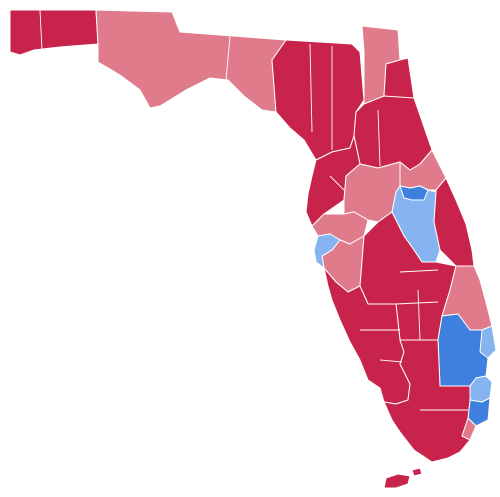 This screenshot has height=497, width=500. I want to click on region-big-bend, so click(318, 100).